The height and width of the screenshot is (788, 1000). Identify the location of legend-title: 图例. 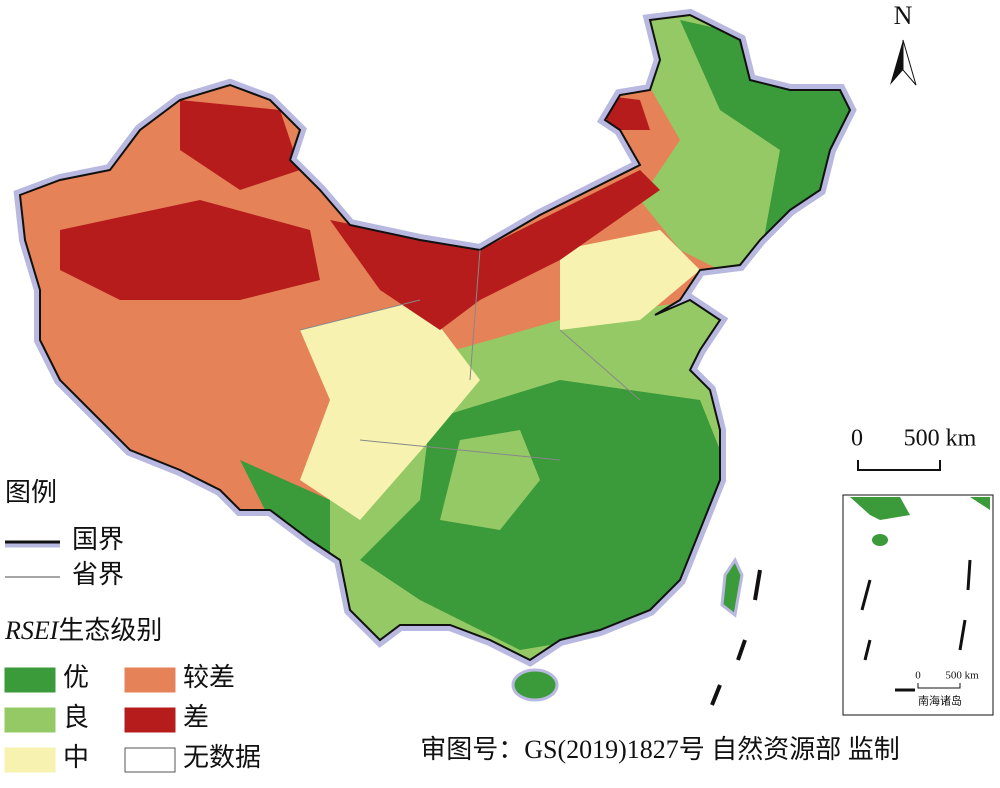
(31, 492).